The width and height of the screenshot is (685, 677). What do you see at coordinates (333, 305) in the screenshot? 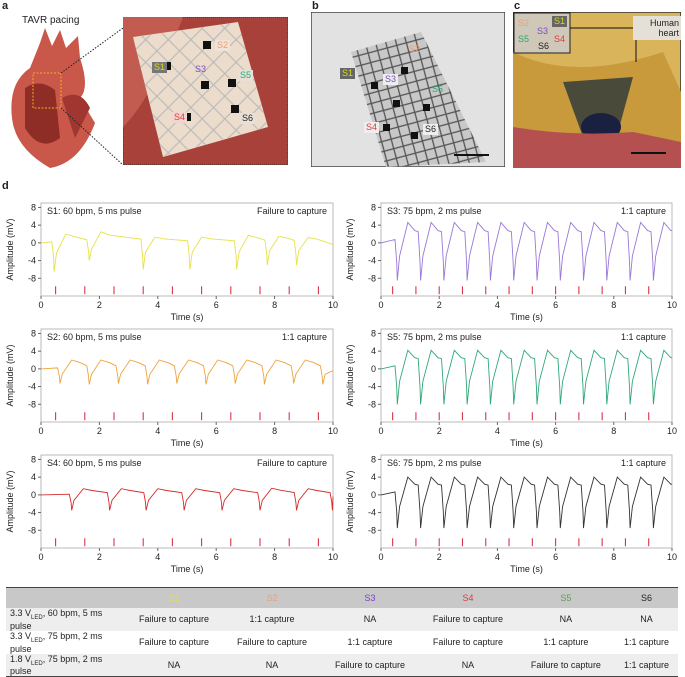
I see `x-tick-label: 10` at bounding box center [333, 305].